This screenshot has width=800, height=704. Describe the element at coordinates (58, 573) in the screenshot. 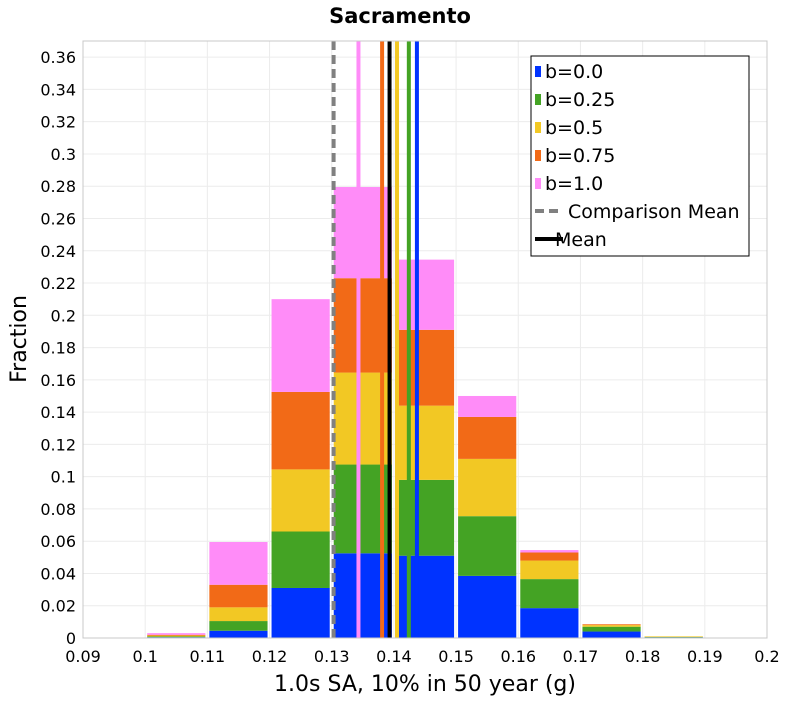

I see `y-tick-label: 0.04` at that location.